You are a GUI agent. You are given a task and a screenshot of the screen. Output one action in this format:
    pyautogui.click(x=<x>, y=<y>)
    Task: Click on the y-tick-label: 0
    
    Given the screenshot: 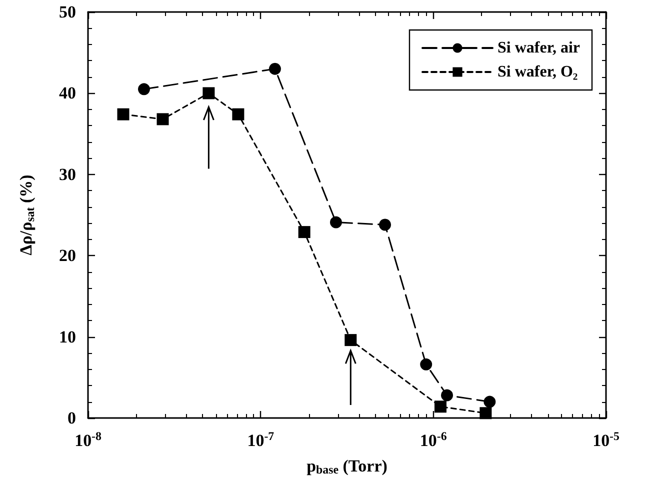 What is the action you would take?
    pyautogui.click(x=72, y=418)
    